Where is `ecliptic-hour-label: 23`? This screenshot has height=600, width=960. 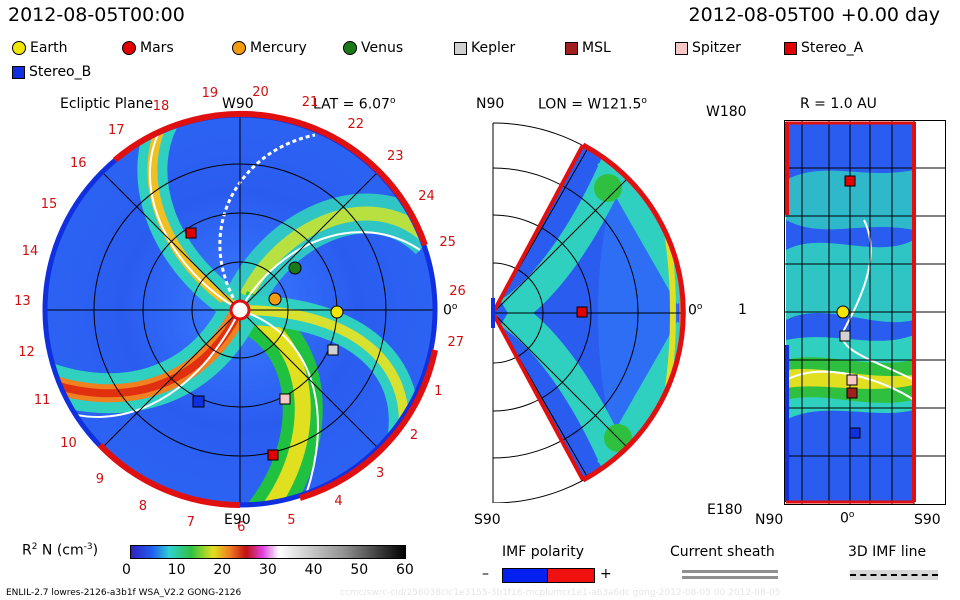 ecliptic-hour-label: 23 is located at coordinates (395, 156).